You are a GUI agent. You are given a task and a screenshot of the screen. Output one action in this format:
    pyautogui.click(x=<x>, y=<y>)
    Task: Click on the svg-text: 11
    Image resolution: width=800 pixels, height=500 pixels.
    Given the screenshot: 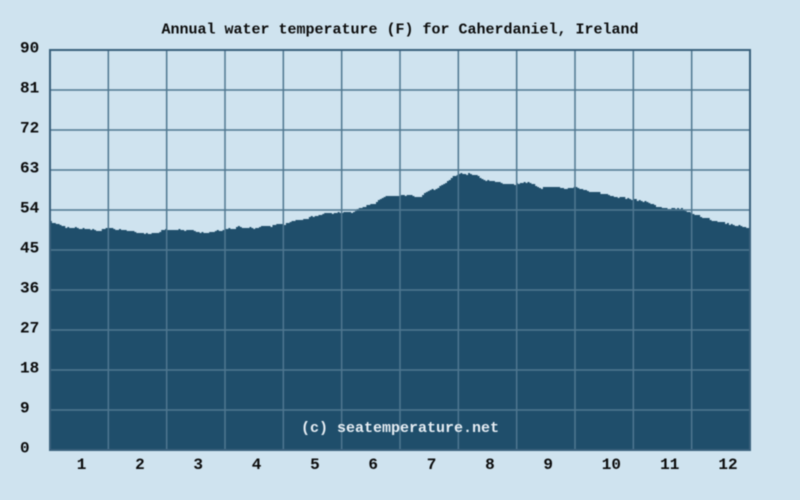 What is the action you would take?
    pyautogui.click(x=669, y=465)
    